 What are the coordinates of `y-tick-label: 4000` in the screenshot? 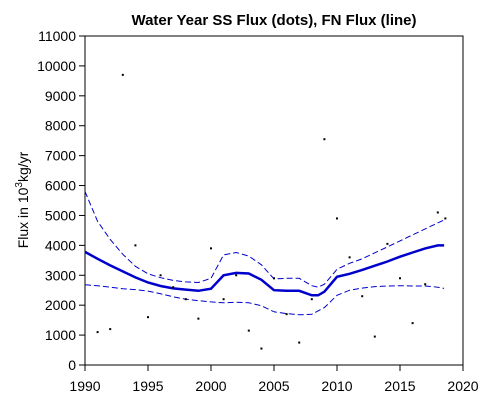 It's located at (60, 245).